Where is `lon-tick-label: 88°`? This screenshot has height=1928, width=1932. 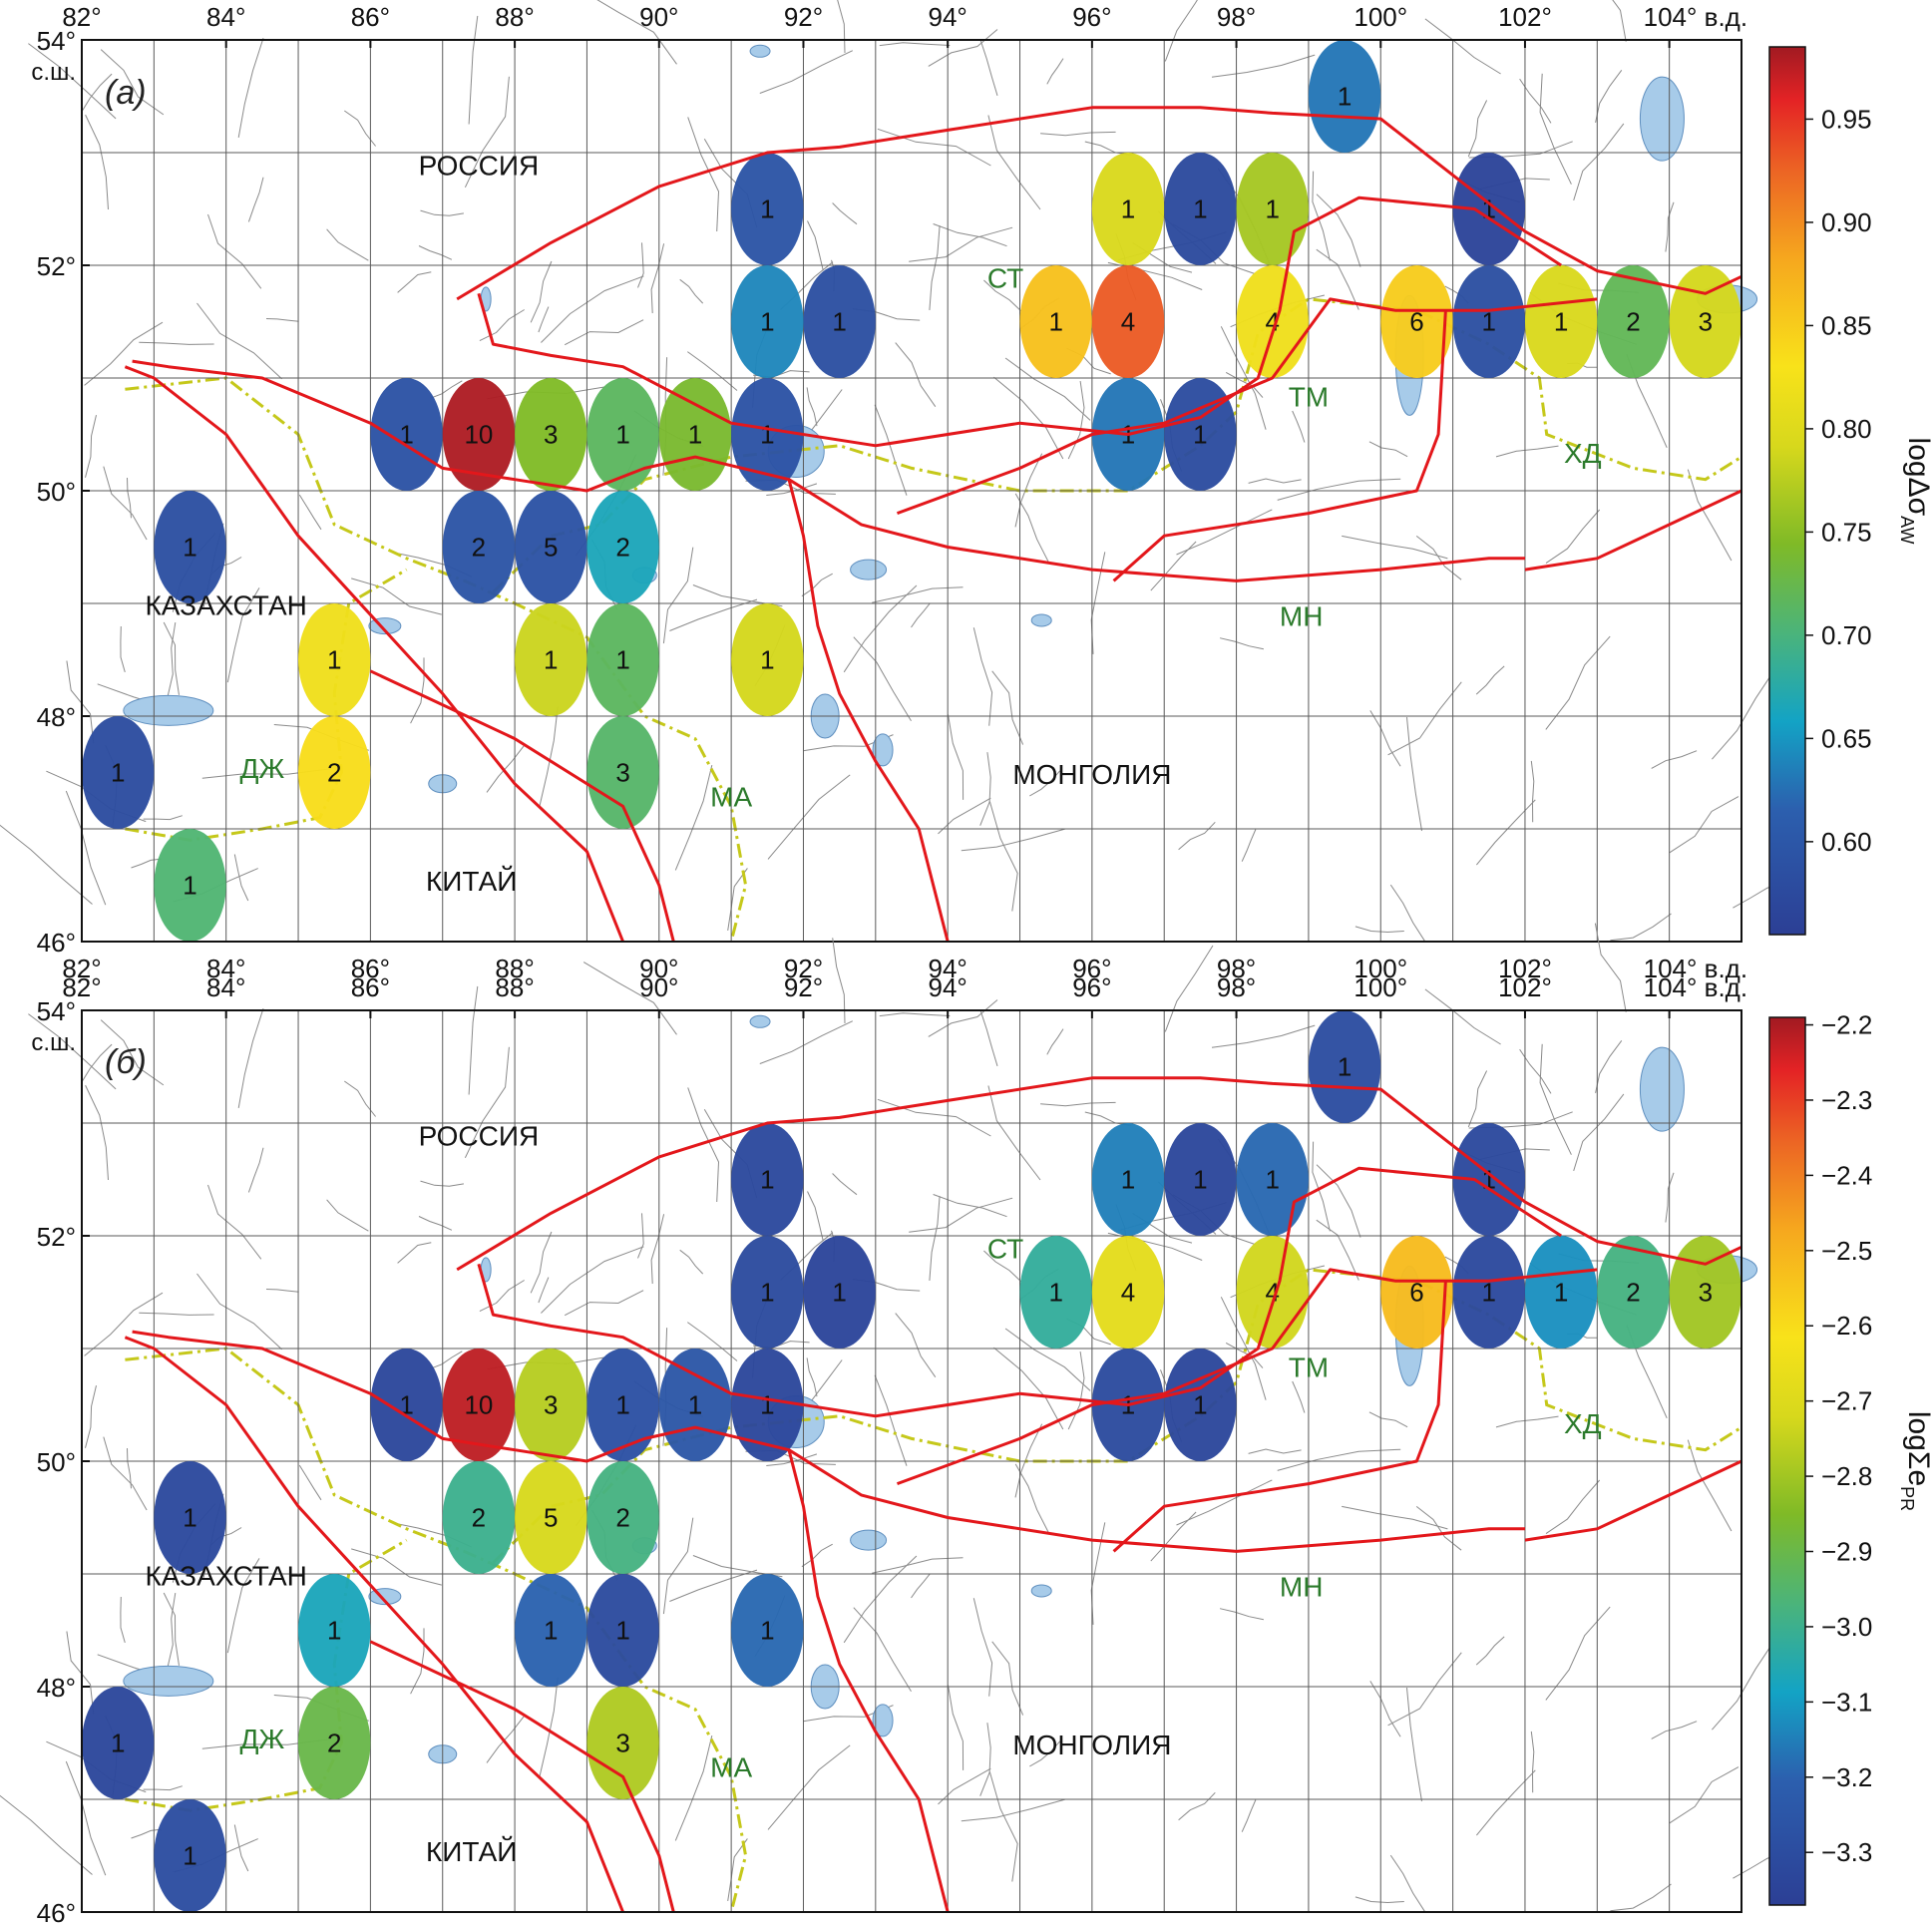
lon-tick-label: 88° is located at coordinates (515, 17).